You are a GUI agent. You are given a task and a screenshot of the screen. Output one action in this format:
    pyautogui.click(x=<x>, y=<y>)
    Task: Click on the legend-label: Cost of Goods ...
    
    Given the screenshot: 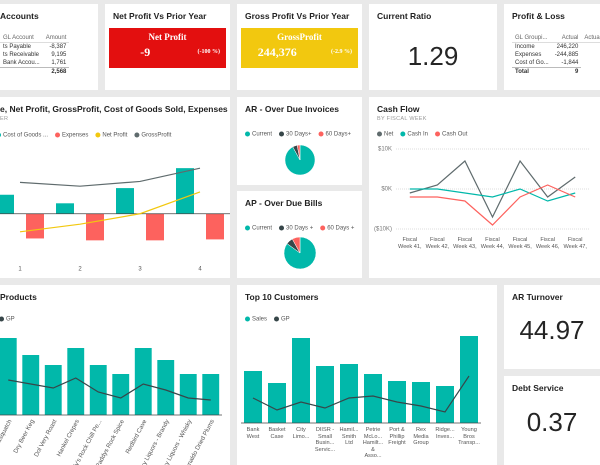 What is the action you would take?
    pyautogui.click(x=25, y=136)
    